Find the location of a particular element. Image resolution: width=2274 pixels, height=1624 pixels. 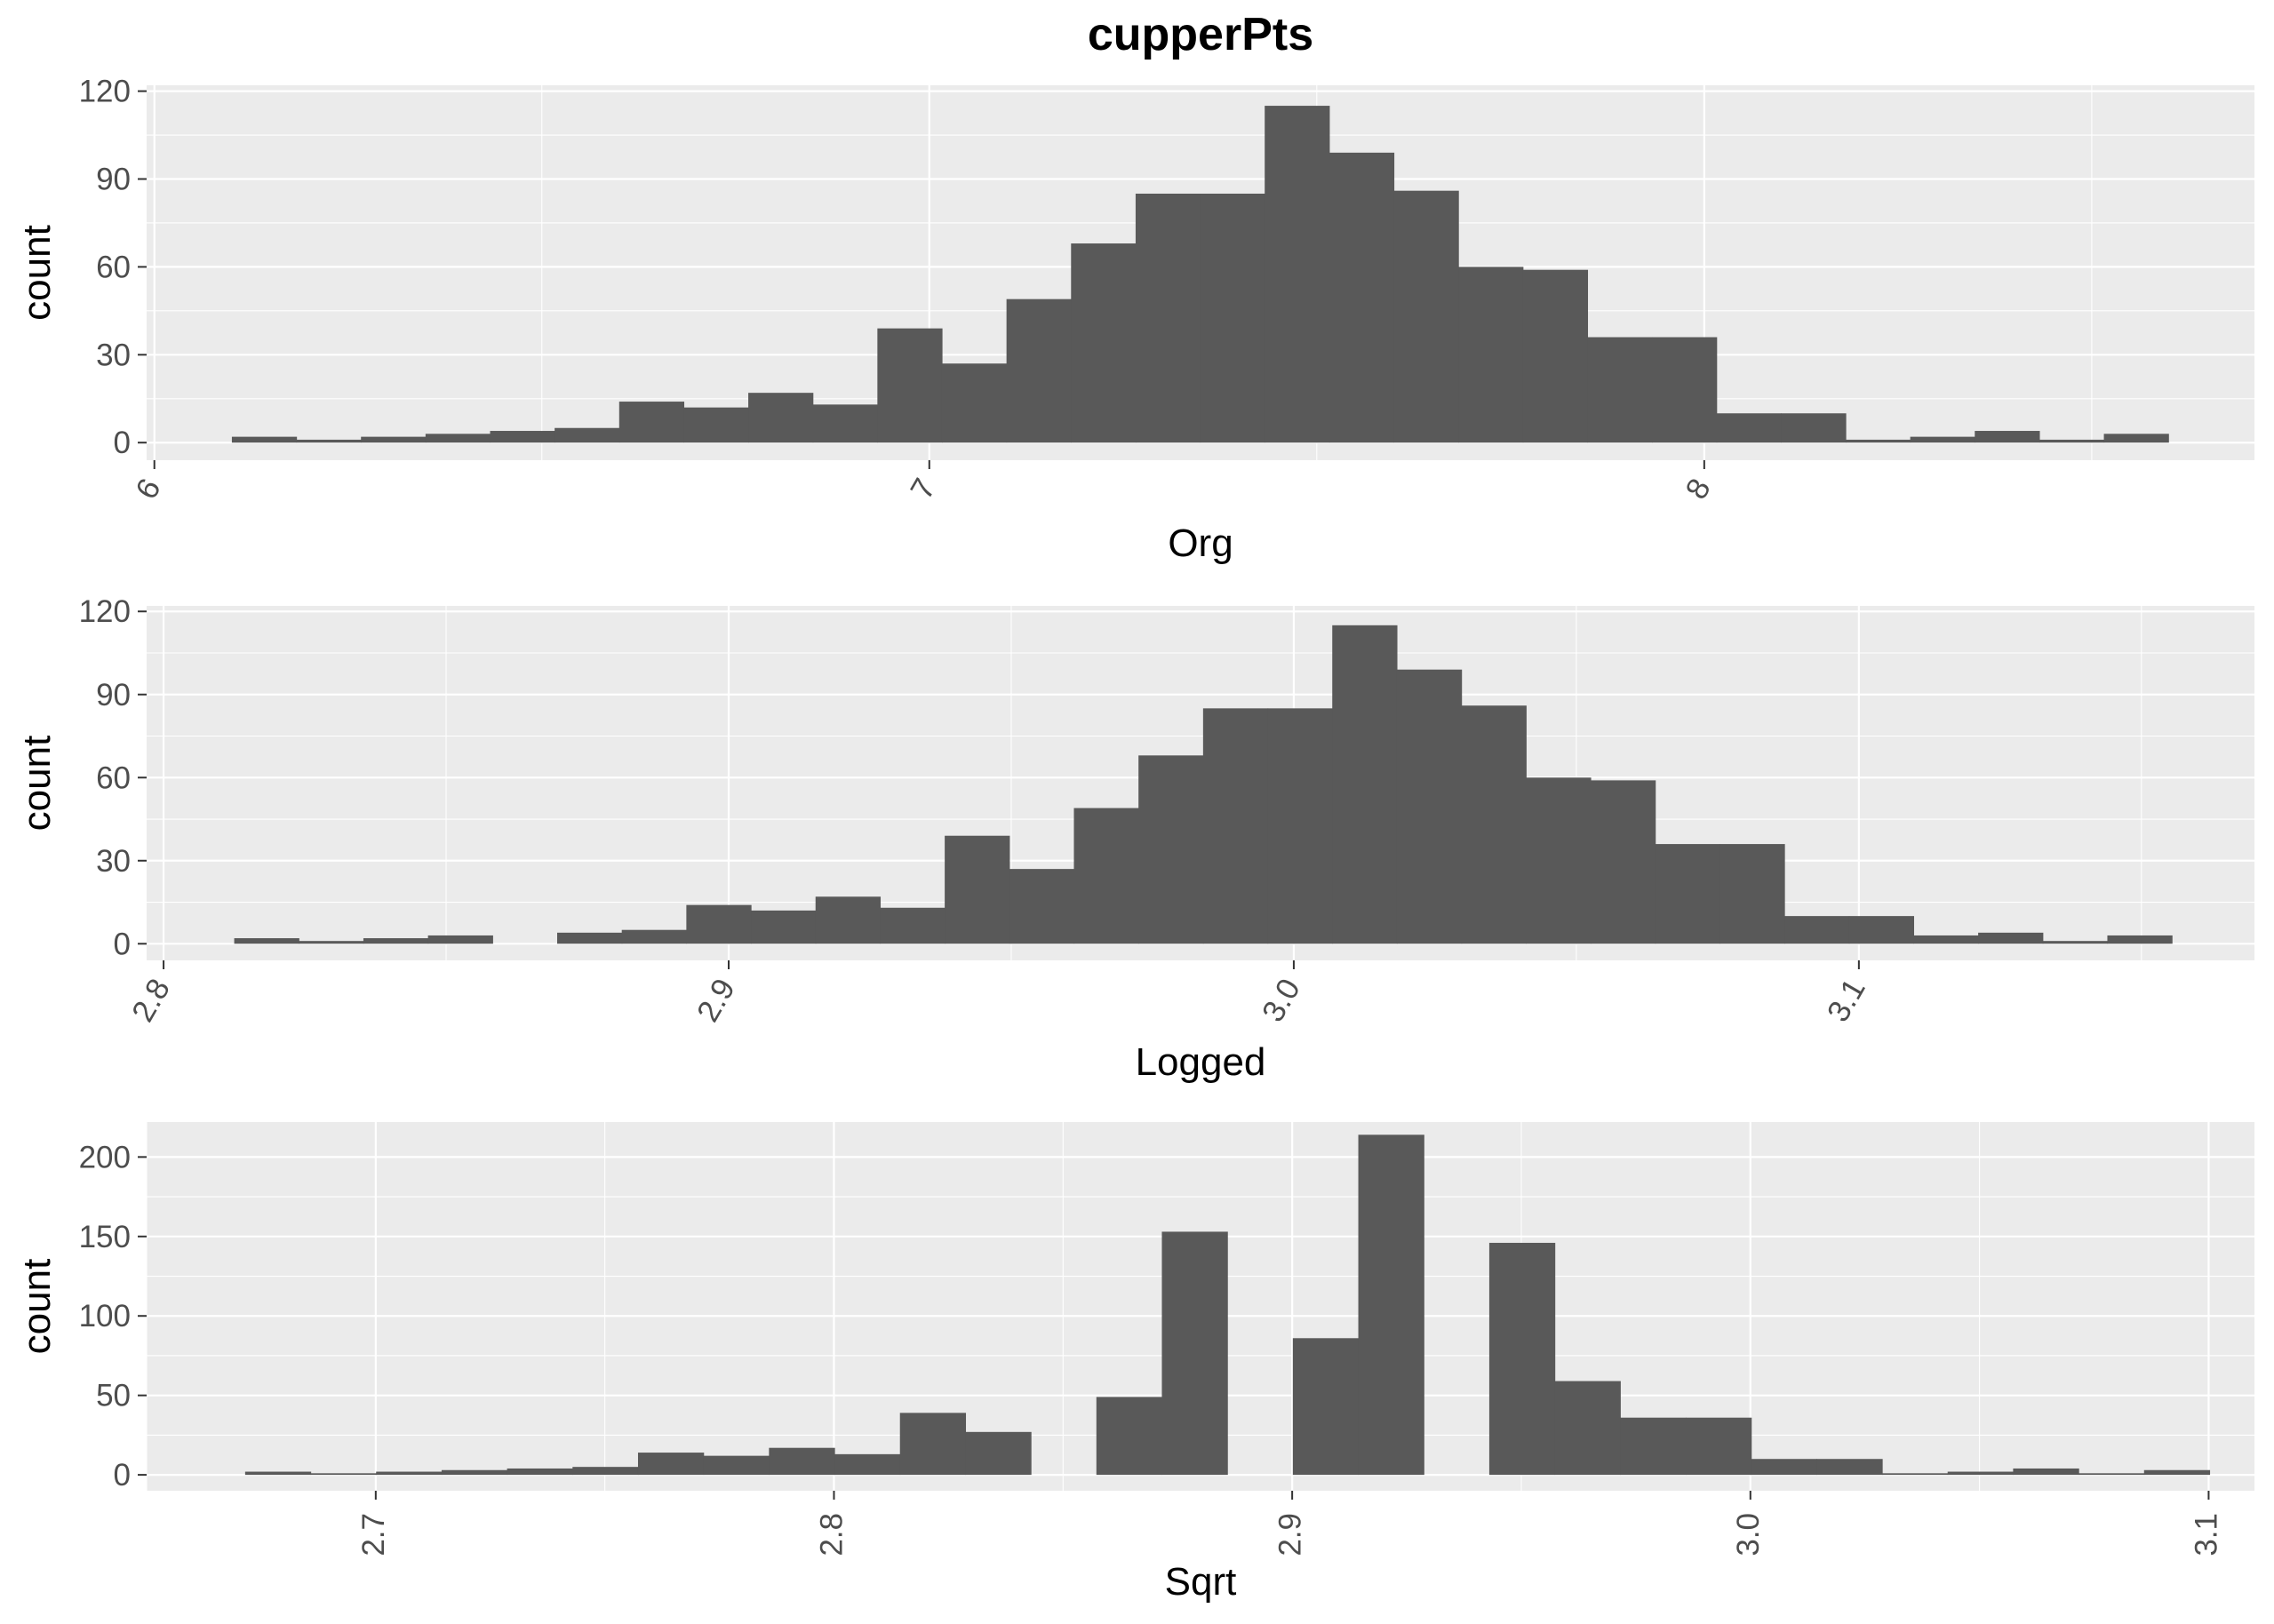

y-tick-label: 60 is located at coordinates (113, 267).